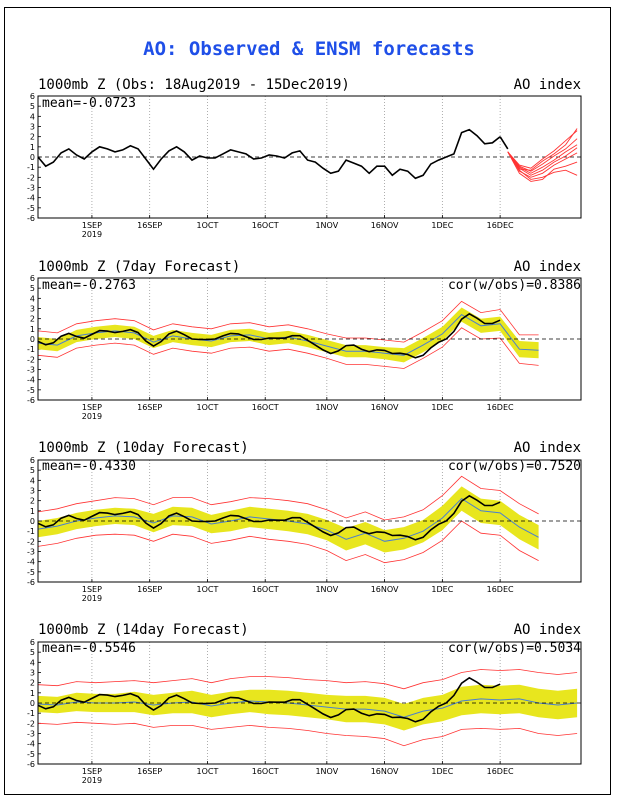 This screenshot has height=800, width=618. Describe the element at coordinates (89, 285) in the screenshot. I see `panel-mean-7day: mean=-0.2763` at that location.